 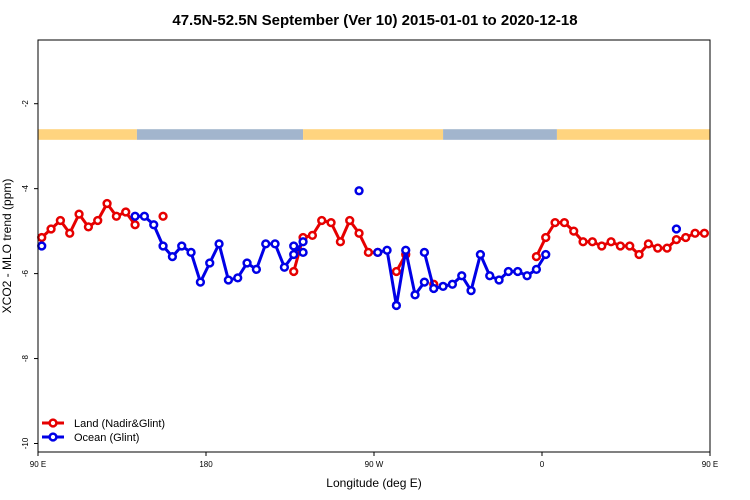 I want to click on legend: Land (Nadir&Glint) Ocean (Glint), so click(x=103, y=431).